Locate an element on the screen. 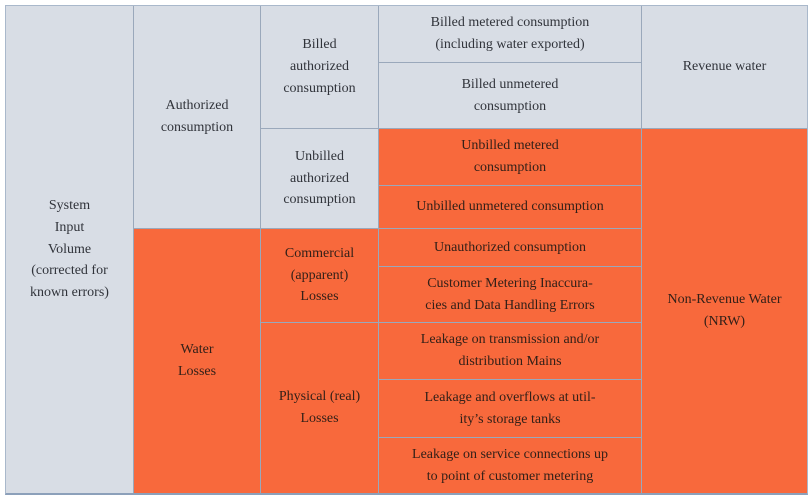  cell-unauthorized-consumption: Unauthorized consumption is located at coordinates (510, 247).